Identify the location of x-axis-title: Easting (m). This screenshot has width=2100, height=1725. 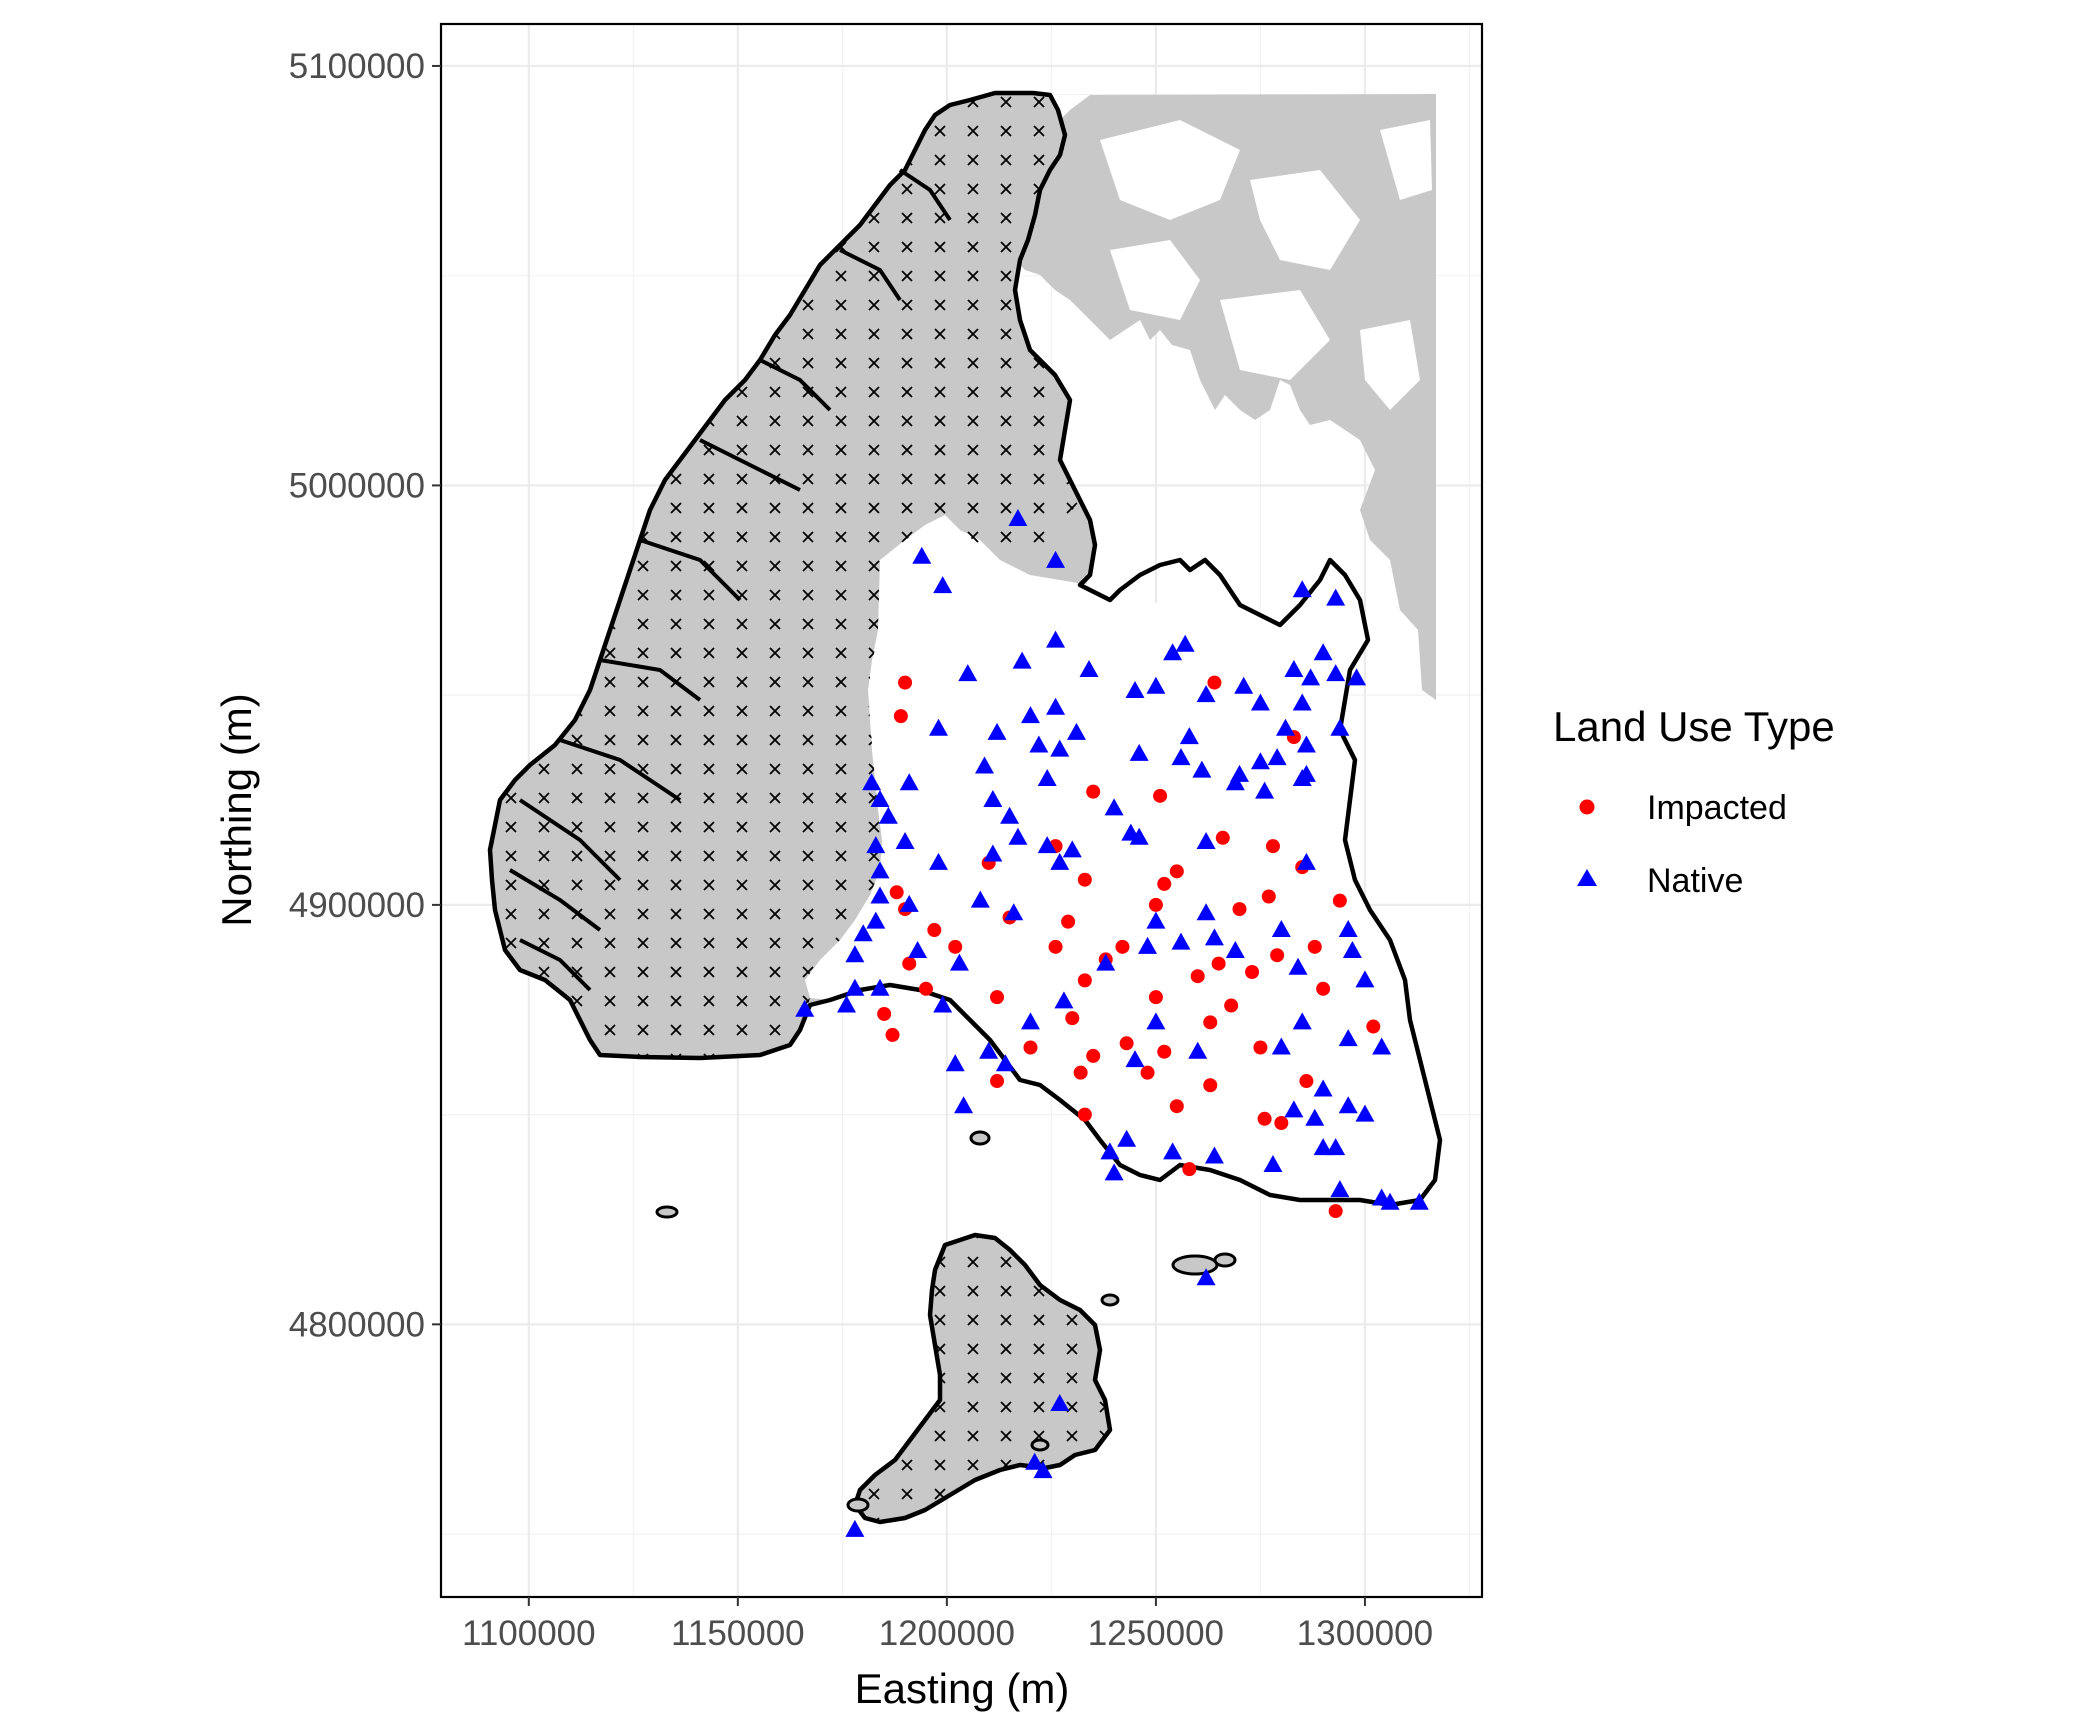
(962, 1688).